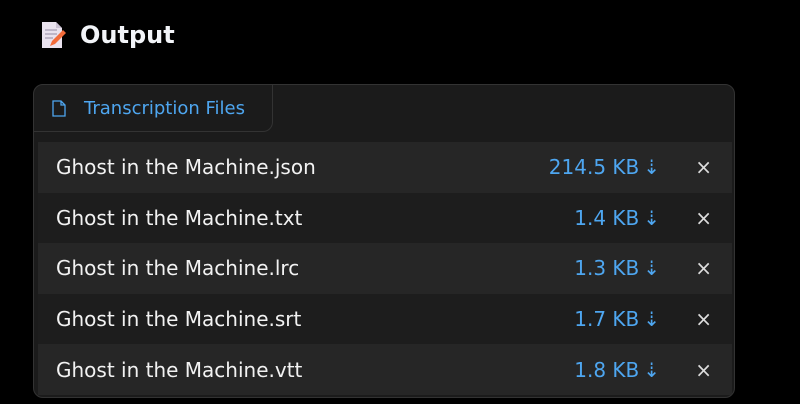 This screenshot has width=800, height=404. What do you see at coordinates (607, 319) in the screenshot?
I see `file-size: 1.7 KB` at bounding box center [607, 319].